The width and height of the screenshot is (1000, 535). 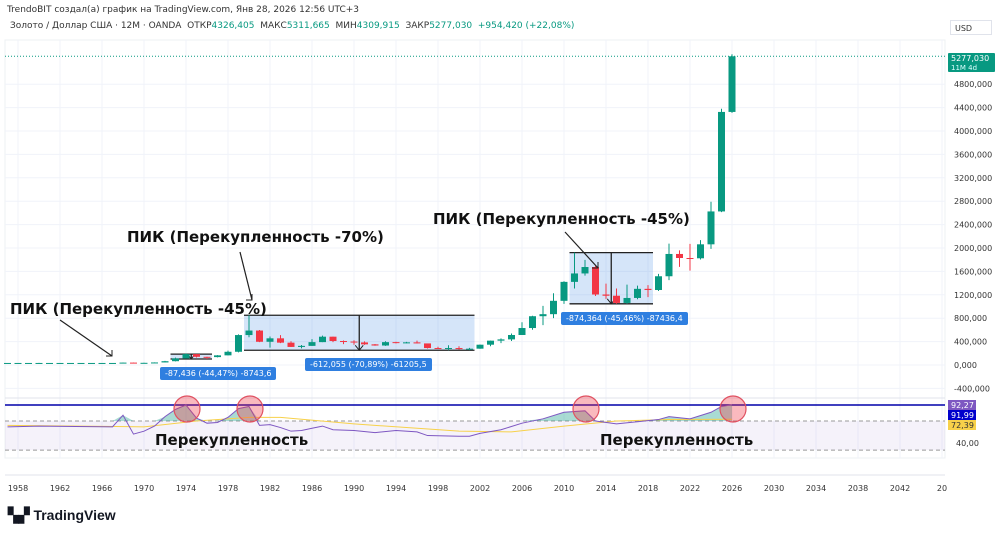 What do you see at coordinates (232, 440) in the screenshot?
I see `annotation-overbought-1: Перекупленность` at bounding box center [232, 440].